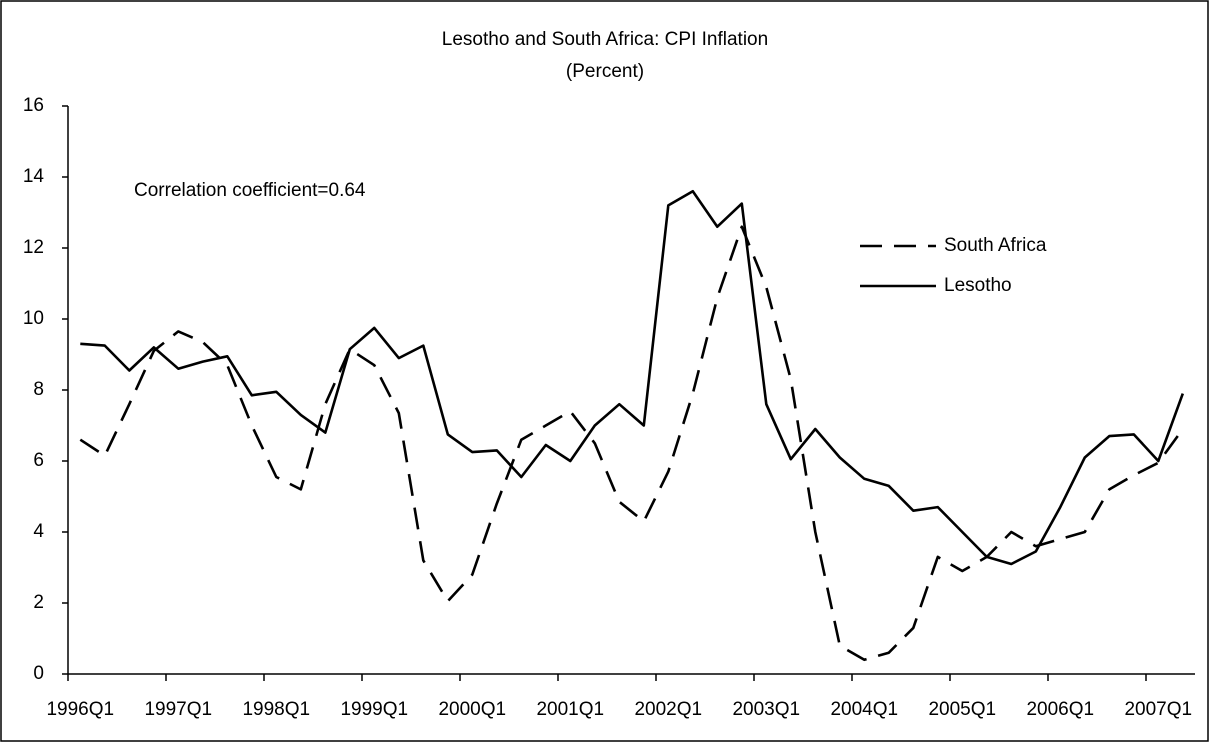 The height and width of the screenshot is (742, 1209). Describe the element at coordinates (864, 709) in the screenshot. I see `x-tick-label: 2004Q1` at that location.